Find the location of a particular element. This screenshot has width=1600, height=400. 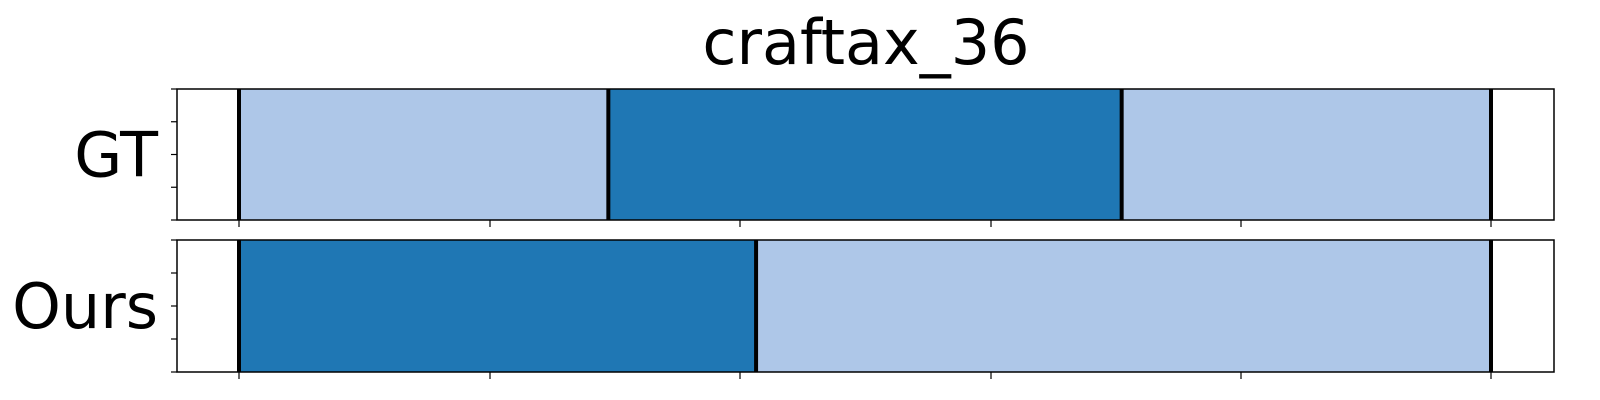

row-label-ours: Ours is located at coordinates (85, 306).